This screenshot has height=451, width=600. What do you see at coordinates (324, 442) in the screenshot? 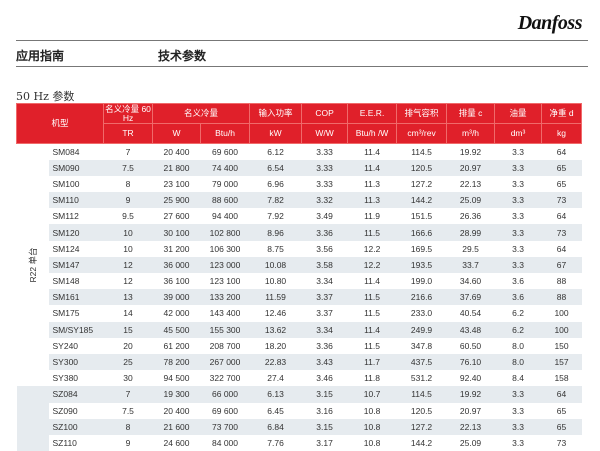
I see `value-cell: 3.17` at bounding box center [324, 442].